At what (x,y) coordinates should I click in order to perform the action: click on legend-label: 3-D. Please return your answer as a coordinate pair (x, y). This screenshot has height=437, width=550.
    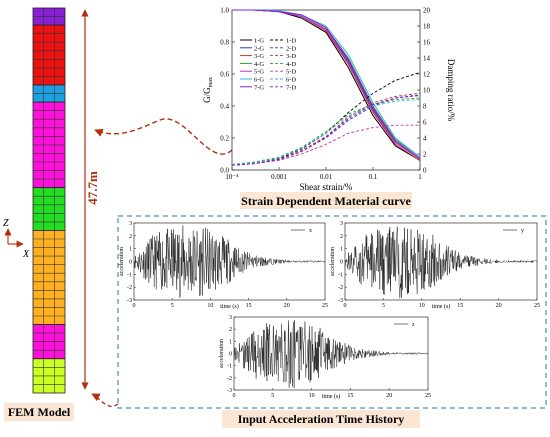
    Looking at the image, I should click on (291, 56).